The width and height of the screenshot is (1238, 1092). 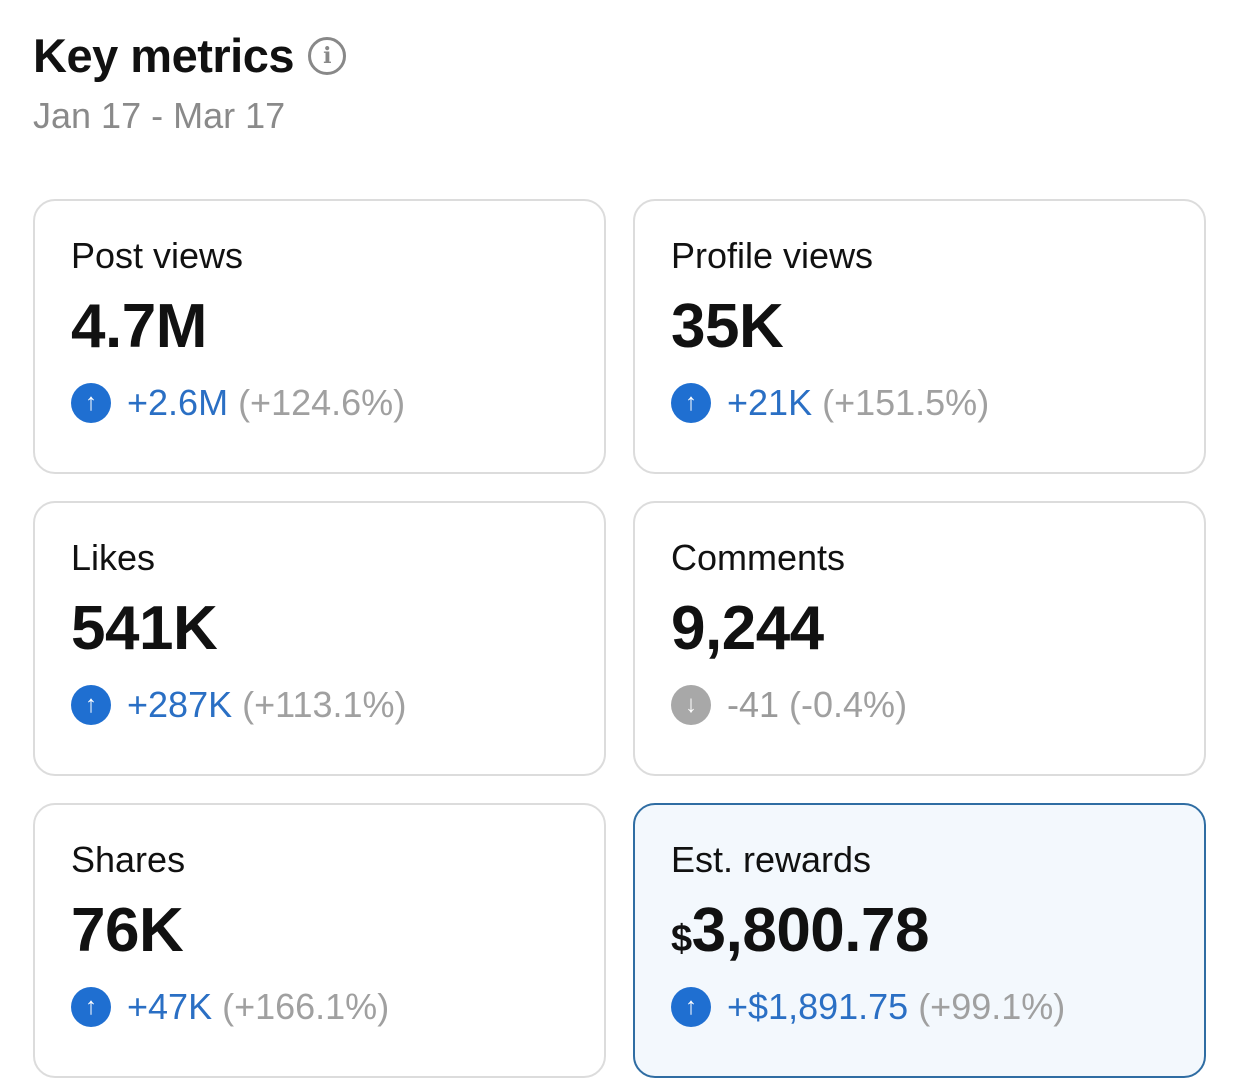 What do you see at coordinates (937, 930) in the screenshot?
I see `metric-value: $3,800.78` at bounding box center [937, 930].